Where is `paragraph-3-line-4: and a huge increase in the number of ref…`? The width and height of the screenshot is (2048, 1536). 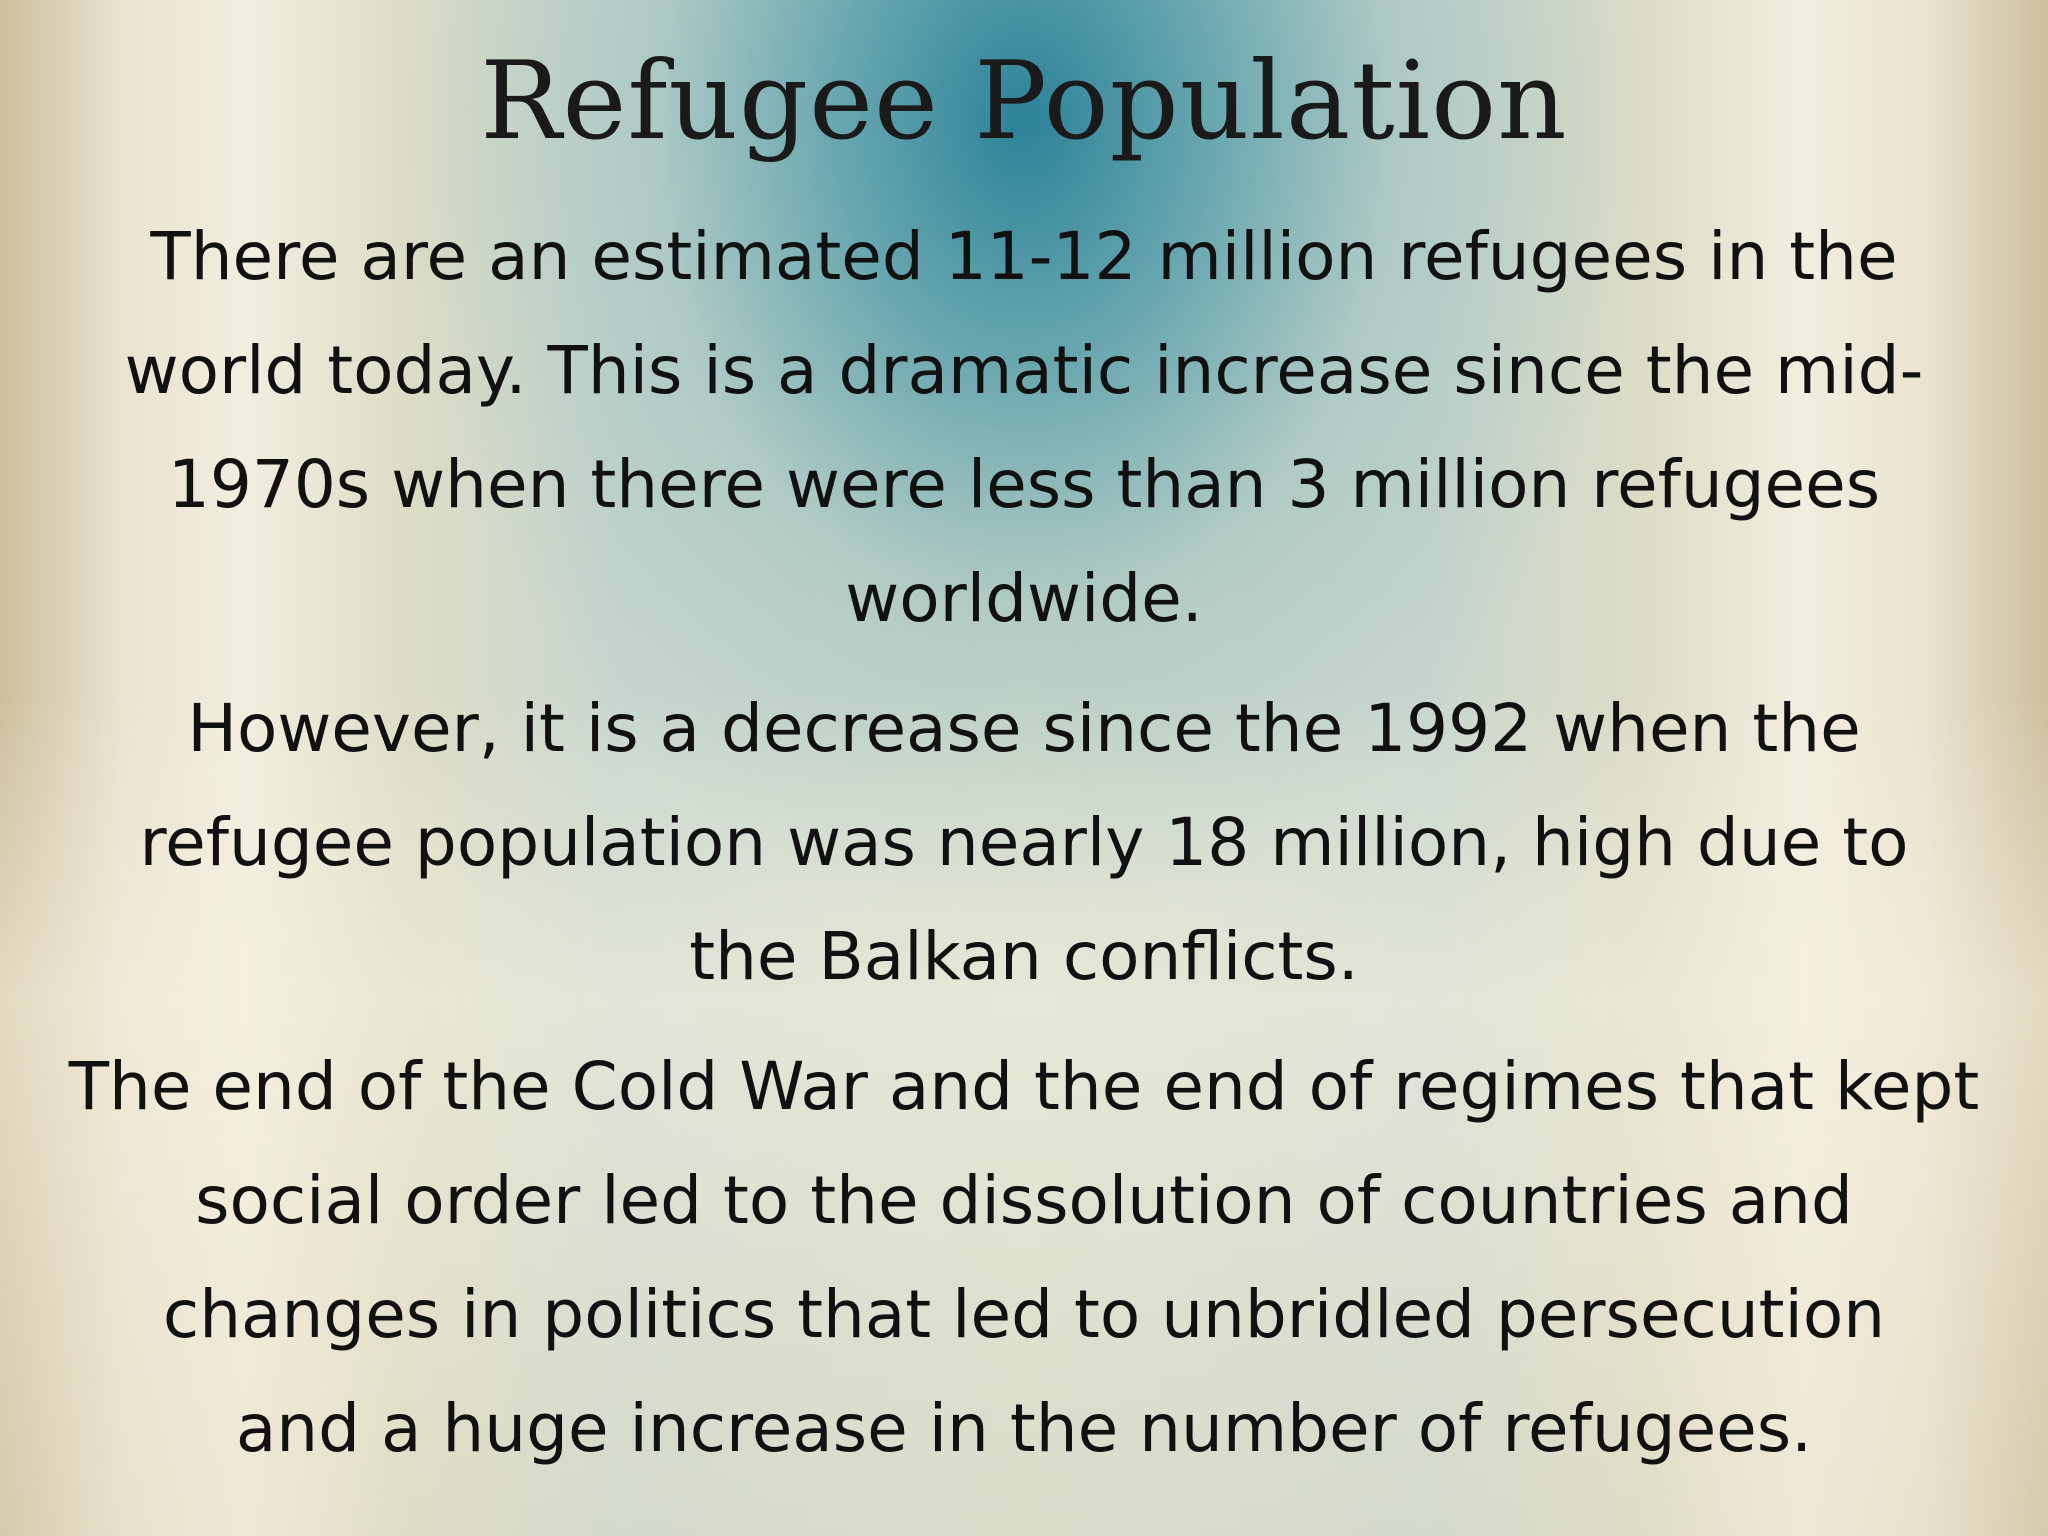
paragraph-3-line-4: and a huge increase in the number of ref… is located at coordinates (1024, 1428).